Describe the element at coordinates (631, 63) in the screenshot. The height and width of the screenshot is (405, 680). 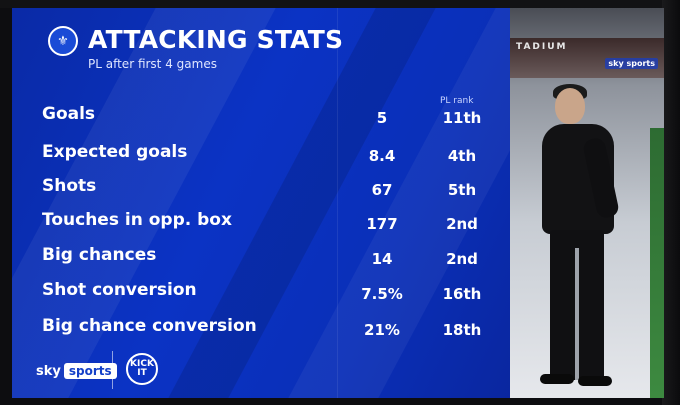
I see `sky-sports-board: sky sports` at that location.